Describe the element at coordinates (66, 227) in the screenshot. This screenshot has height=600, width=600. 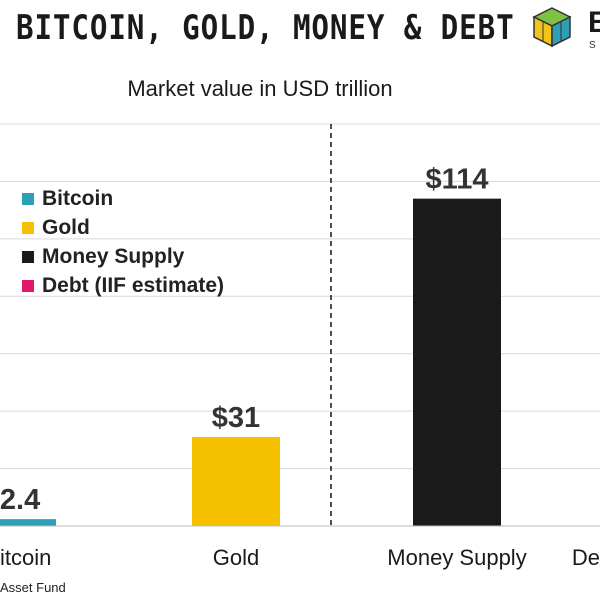
I see `legend-label-gold: Gold` at that location.